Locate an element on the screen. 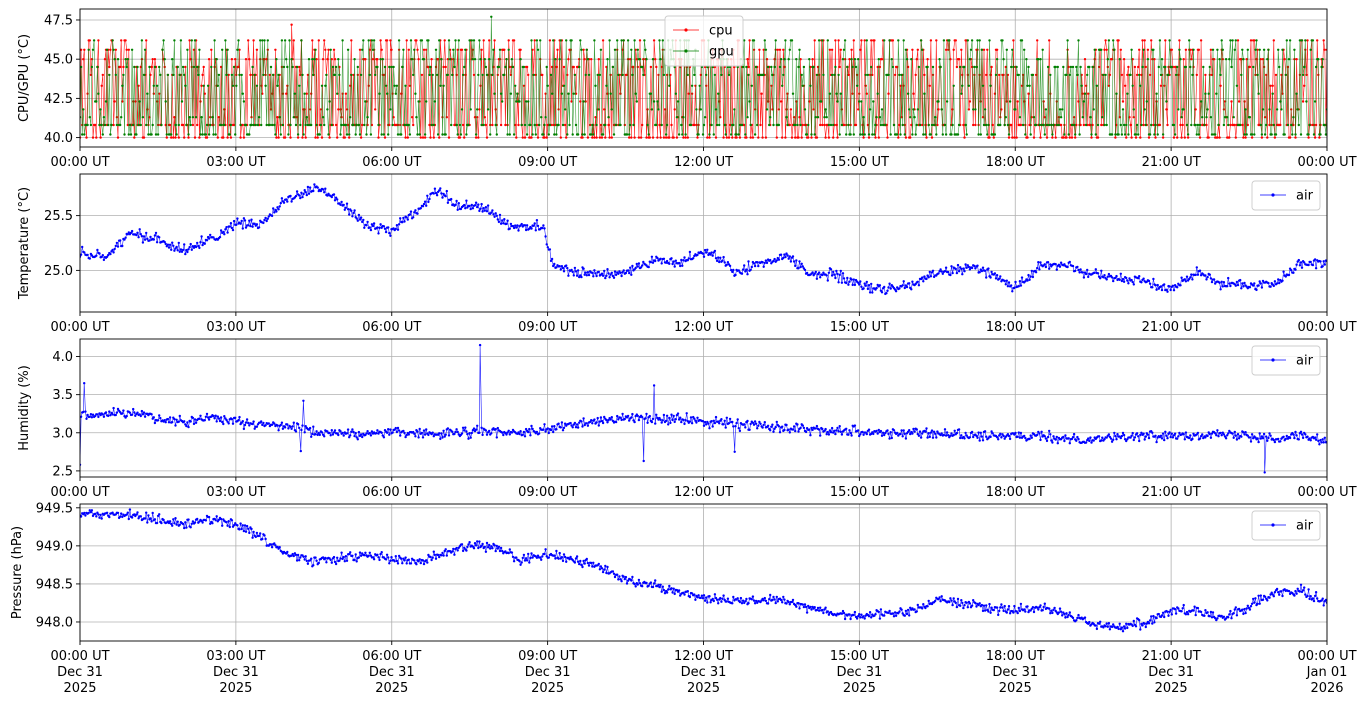  x-tick-label: 09:00 UT is located at coordinates (547, 162).